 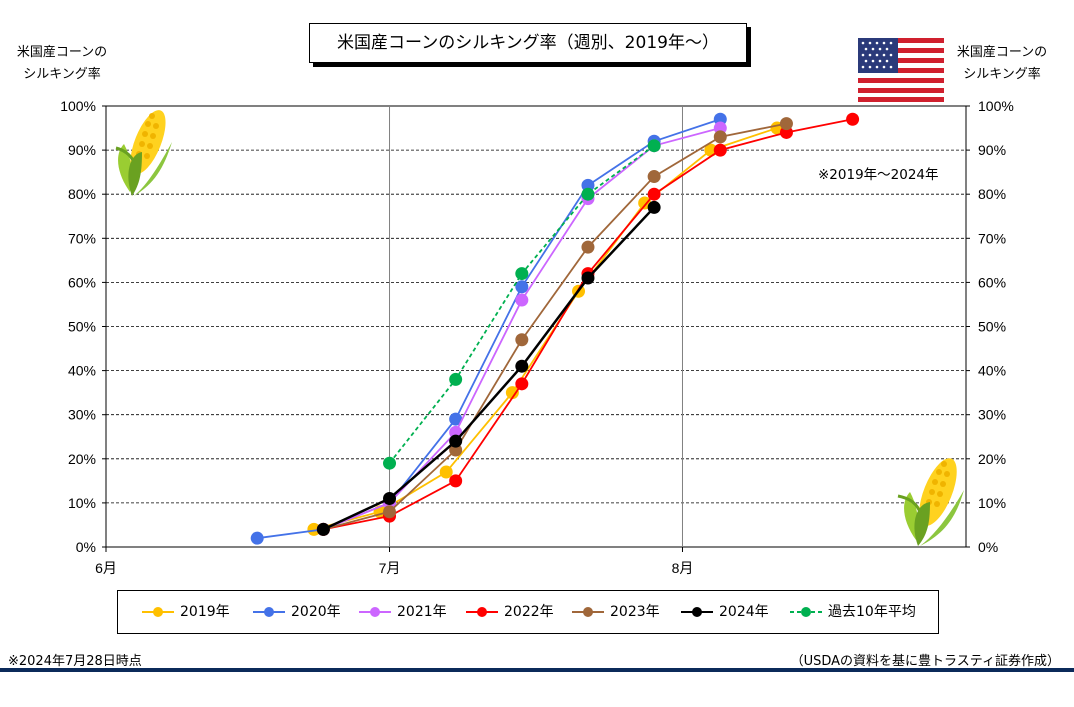 What do you see at coordinates (75, 661) in the screenshot?
I see `footnote-date: ※2024年7月28日時点` at bounding box center [75, 661].